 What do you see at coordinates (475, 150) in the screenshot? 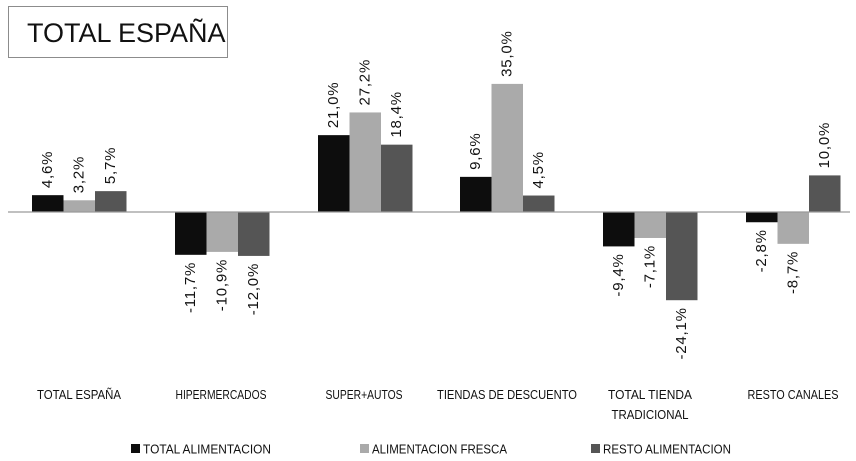
I see `value-label-1-4: 9,6%` at bounding box center [475, 150].